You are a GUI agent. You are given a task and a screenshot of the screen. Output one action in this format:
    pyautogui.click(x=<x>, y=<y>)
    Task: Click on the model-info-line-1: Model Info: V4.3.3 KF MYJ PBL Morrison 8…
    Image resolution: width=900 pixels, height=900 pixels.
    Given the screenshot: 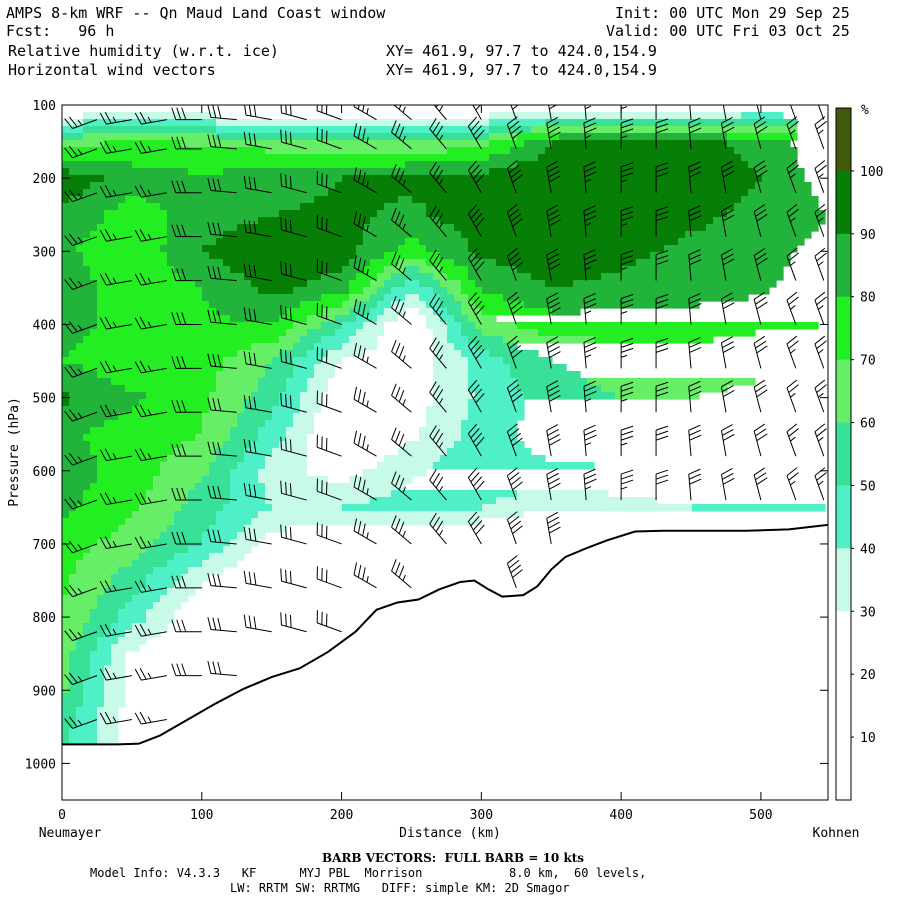 What is the action you would take?
    pyautogui.click(x=368, y=873)
    